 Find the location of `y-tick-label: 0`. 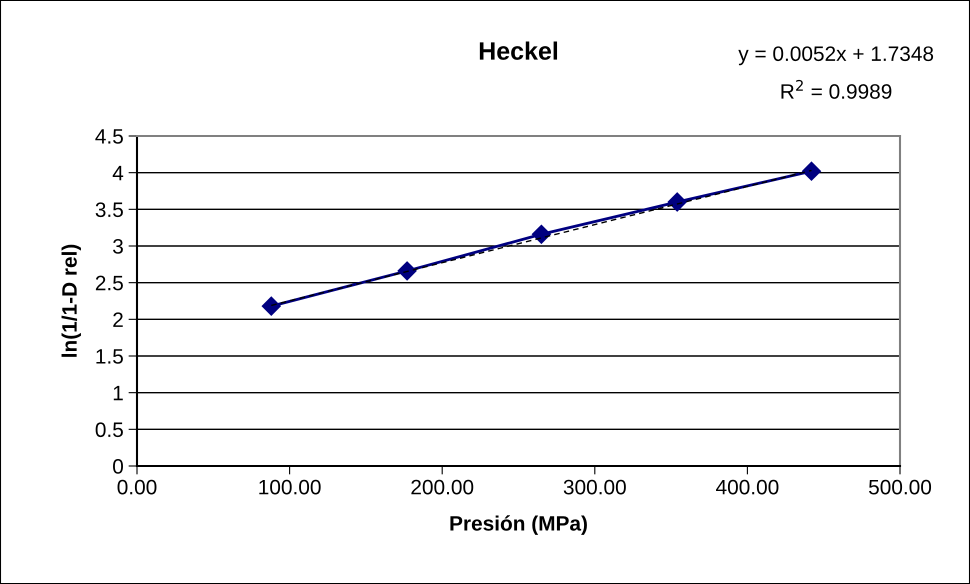

y-tick-label: 0 is located at coordinates (118, 466).